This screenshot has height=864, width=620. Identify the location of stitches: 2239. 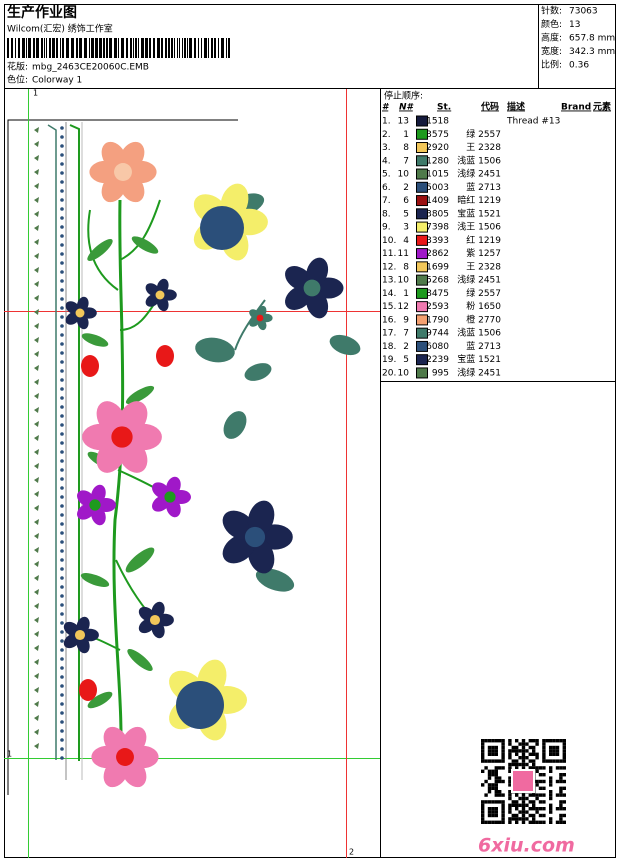
(437, 360).